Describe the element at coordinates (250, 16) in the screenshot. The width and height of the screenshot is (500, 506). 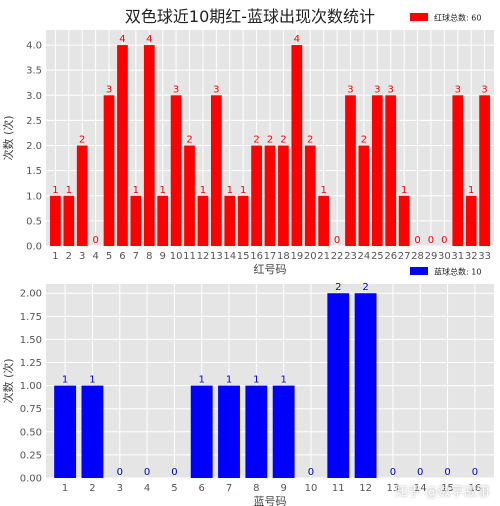
I see `figure-title: 双色球近10期红-蓝球出现次数统计` at that location.